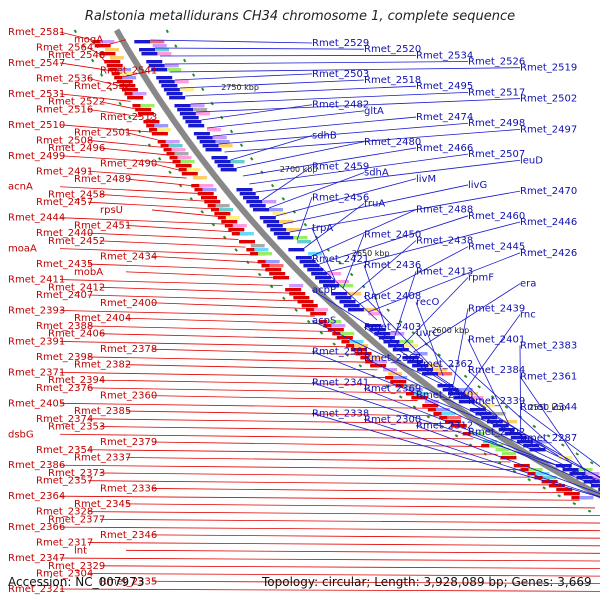  What do you see at coordinates (36, 558) in the screenshot?
I see `left-gene-label: Rmet_2347` at bounding box center [36, 558].